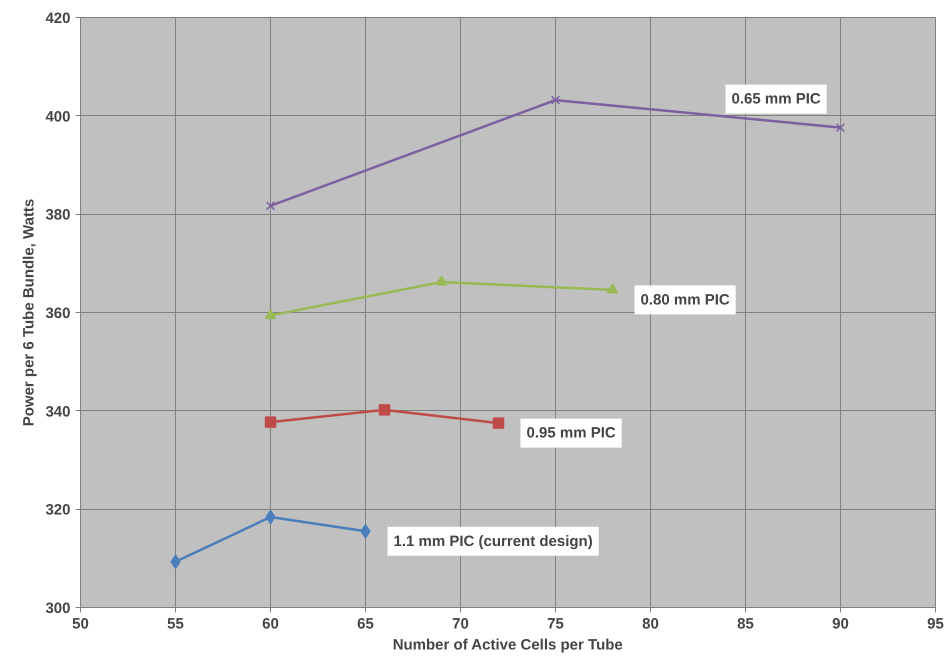  Describe the element at coordinates (935, 624) in the screenshot. I see `x-tick-label: 95` at that location.